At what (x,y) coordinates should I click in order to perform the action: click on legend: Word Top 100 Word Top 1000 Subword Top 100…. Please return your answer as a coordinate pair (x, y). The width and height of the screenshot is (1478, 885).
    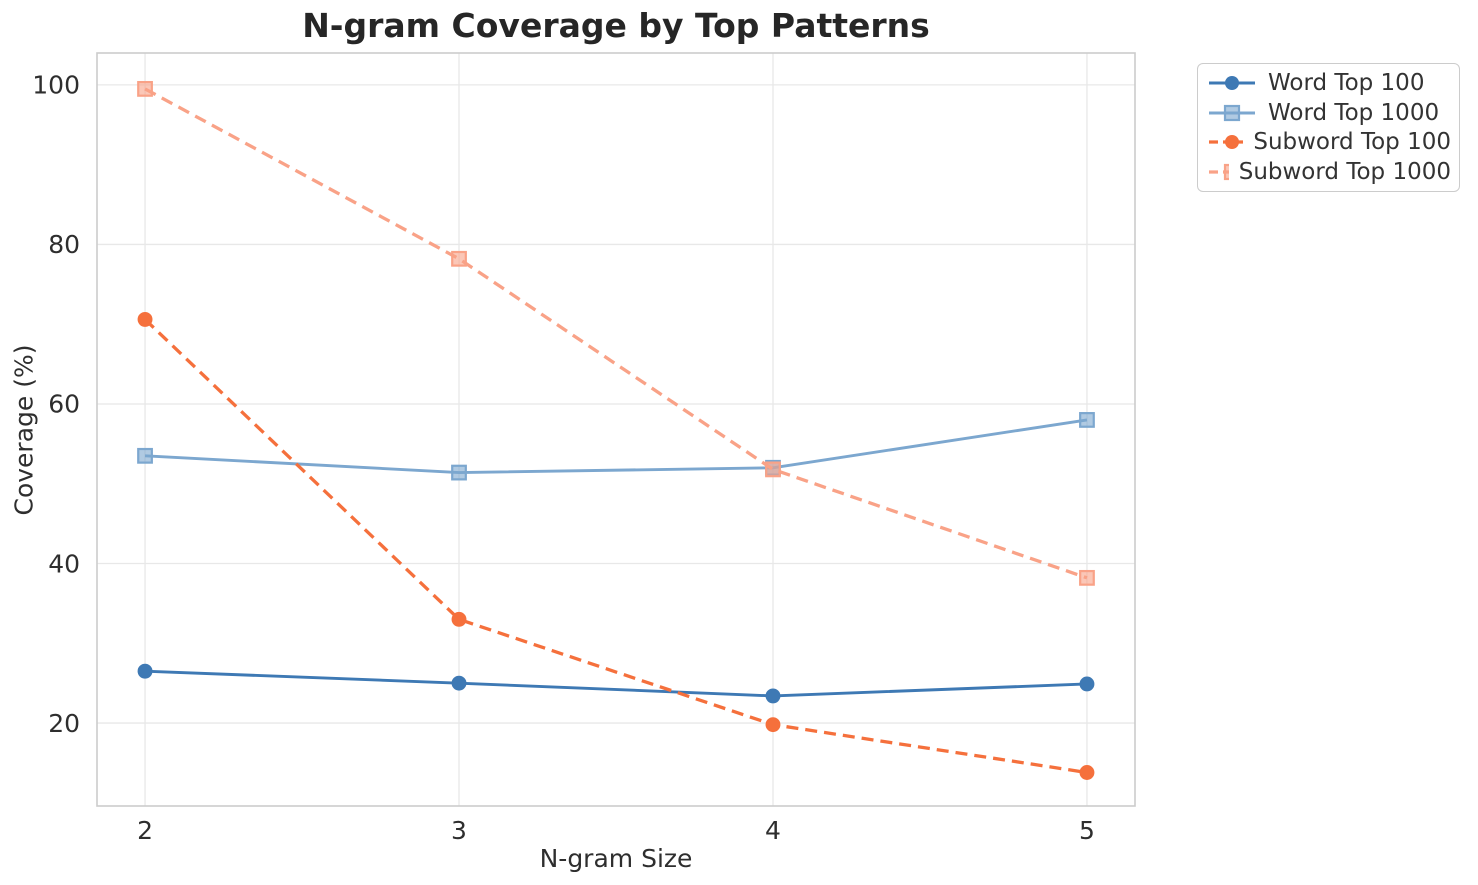
    Looking at the image, I should click on (1328, 127).